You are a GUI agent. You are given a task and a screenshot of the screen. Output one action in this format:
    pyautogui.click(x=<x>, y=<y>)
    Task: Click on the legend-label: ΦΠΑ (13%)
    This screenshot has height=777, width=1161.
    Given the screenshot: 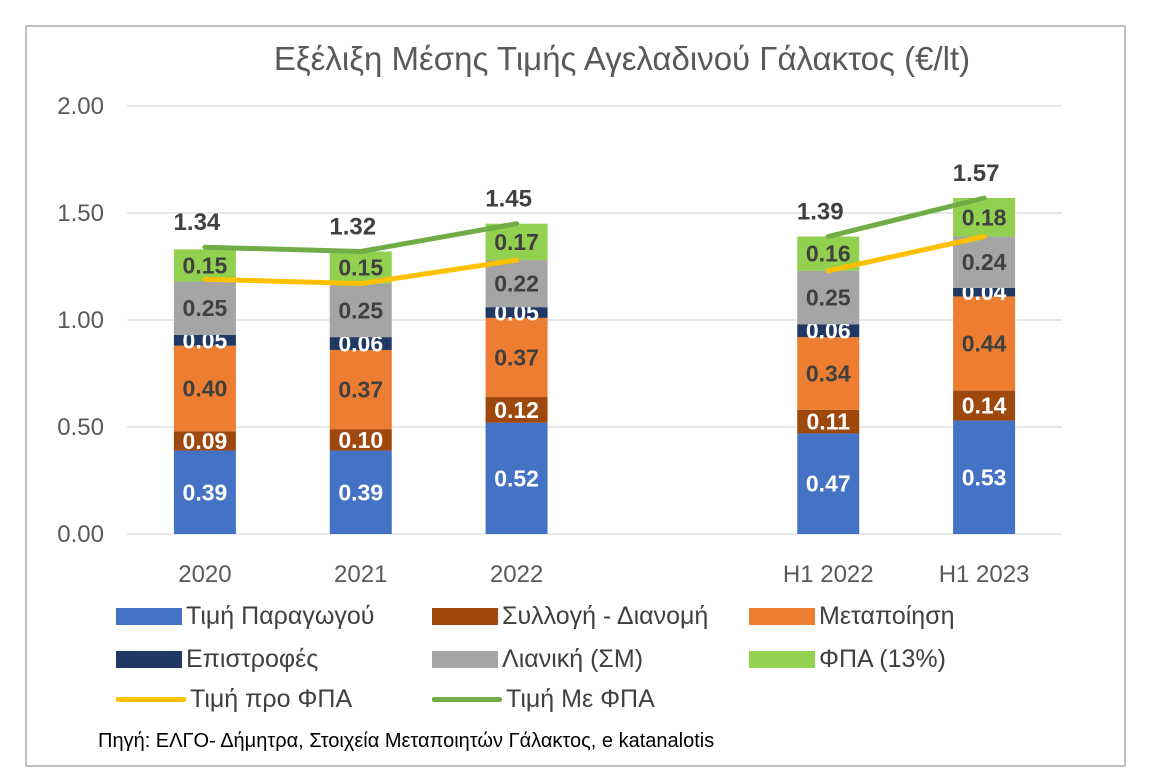 What is the action you would take?
    pyautogui.click(x=882, y=658)
    